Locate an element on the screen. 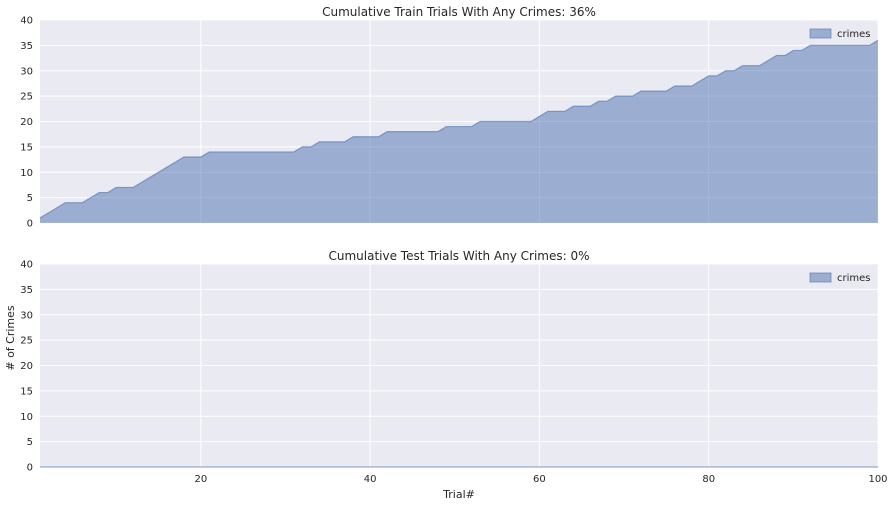  x-tick-label: 80 is located at coordinates (708, 479).